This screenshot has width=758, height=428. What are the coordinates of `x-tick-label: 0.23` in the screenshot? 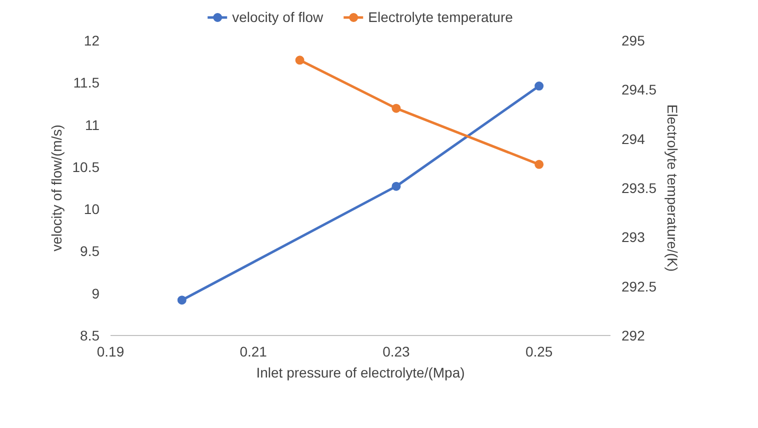 It's located at (396, 352).